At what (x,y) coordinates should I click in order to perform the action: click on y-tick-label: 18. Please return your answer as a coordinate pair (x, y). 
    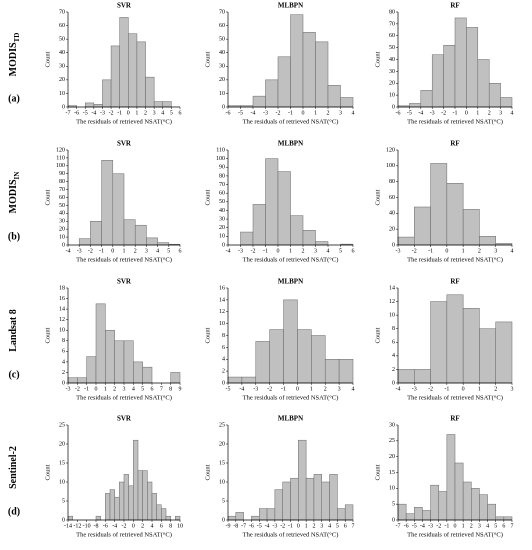
    Looking at the image, I should click on (62, 288).